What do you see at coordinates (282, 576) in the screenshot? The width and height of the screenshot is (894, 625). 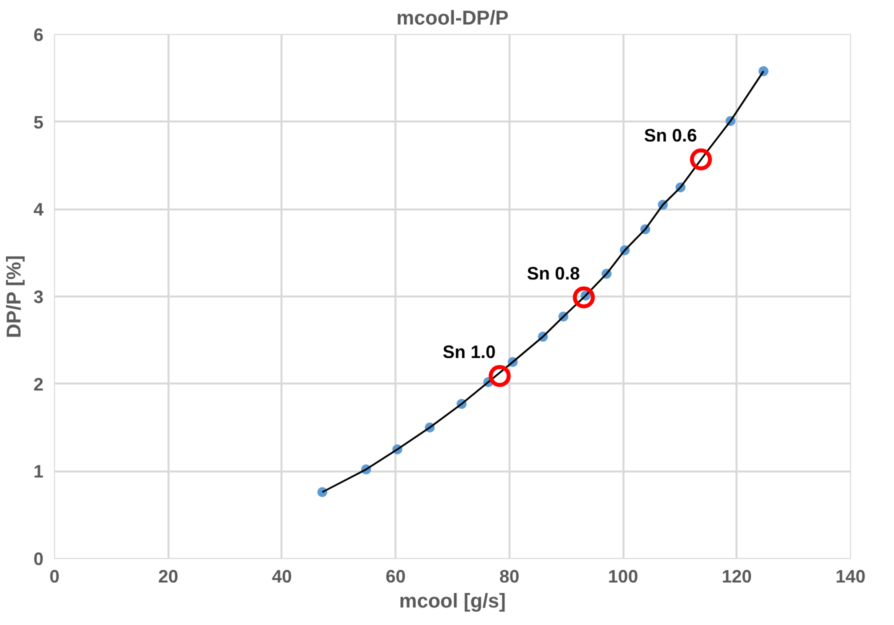 I see `x-tick-label: 40` at bounding box center [282, 576].